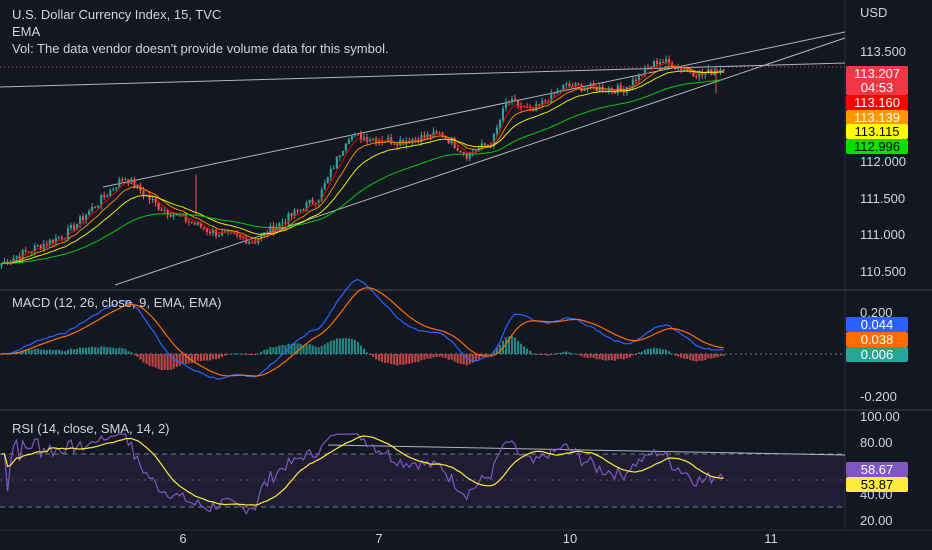 The height and width of the screenshot is (550, 932). Describe the element at coordinates (117, 302) in the screenshot. I see `macd-legend: MACD (12, 26, close, 9, EMA, EMA)` at that location.